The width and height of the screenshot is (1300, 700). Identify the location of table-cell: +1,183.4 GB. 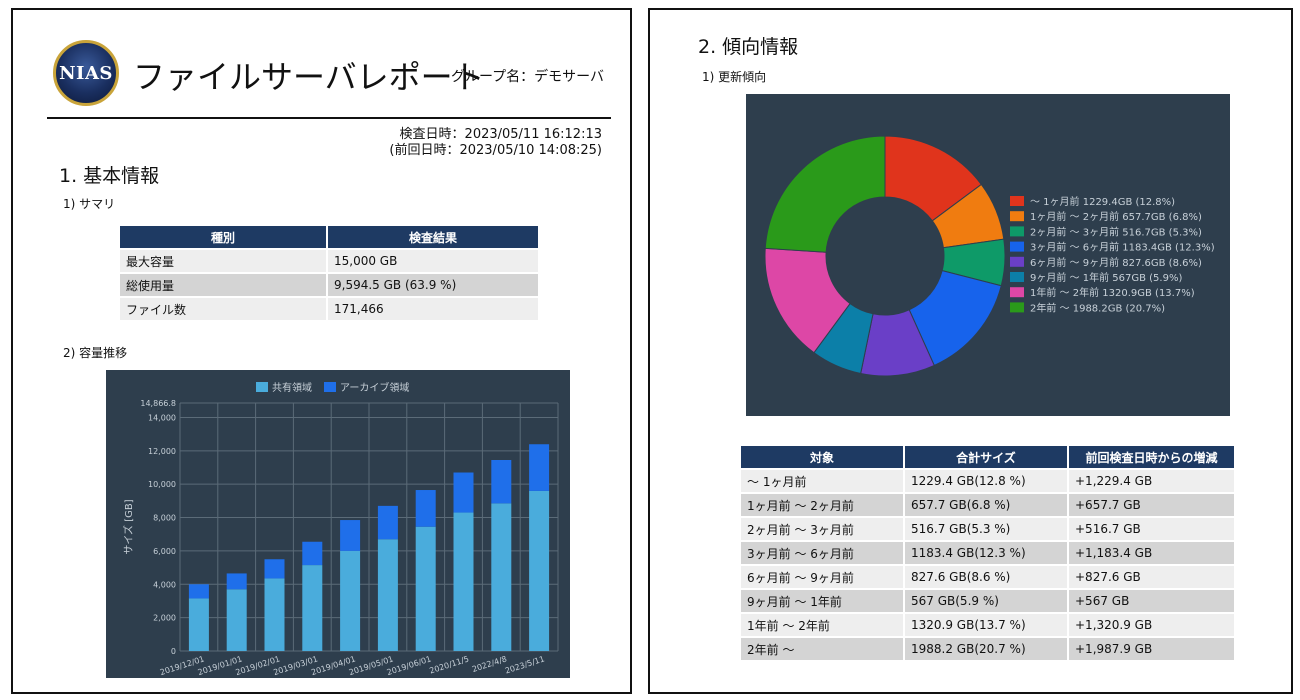
(1151, 553).